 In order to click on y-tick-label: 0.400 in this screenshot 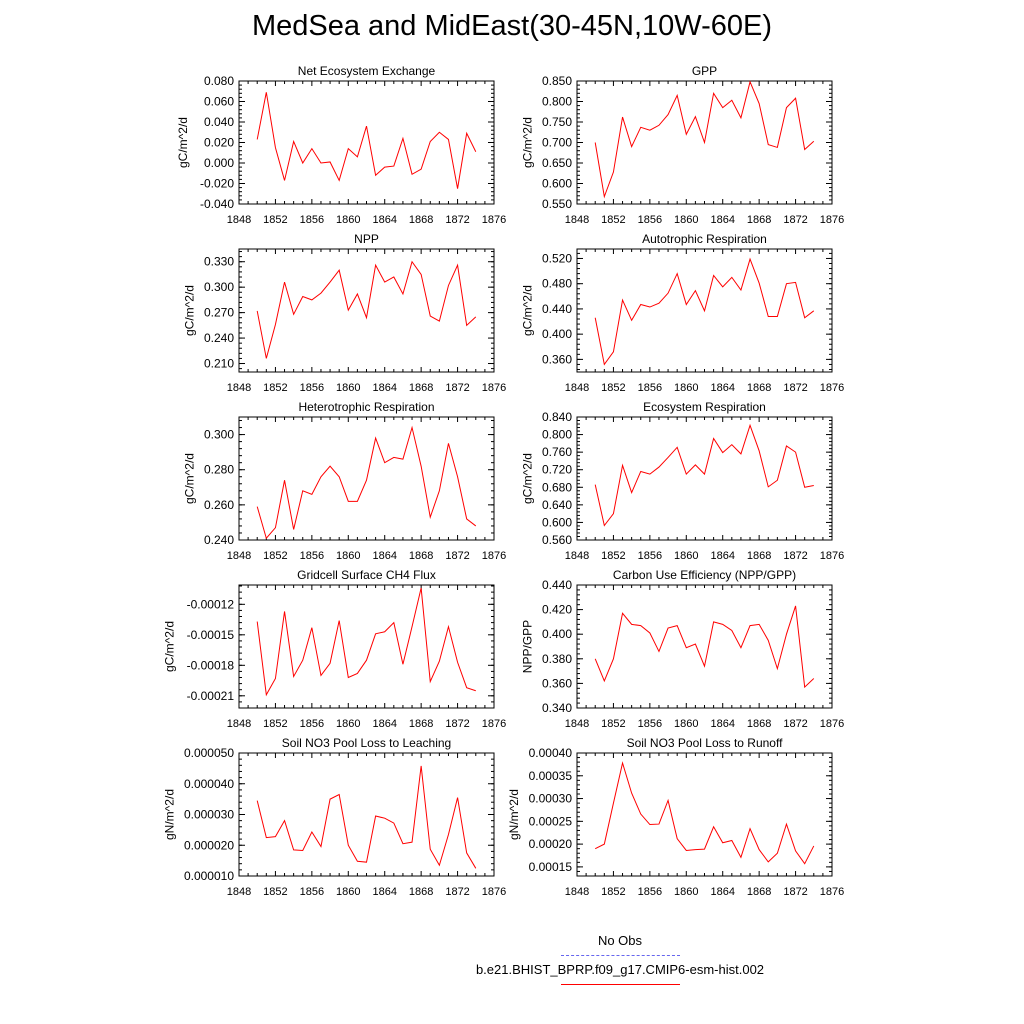, I will do `click(557, 634)`.